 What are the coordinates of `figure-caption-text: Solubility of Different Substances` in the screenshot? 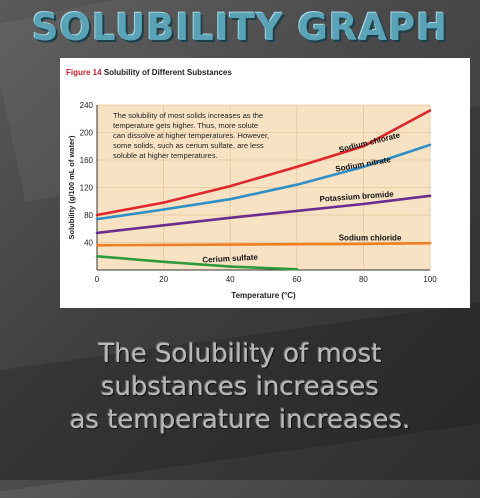 It's located at (167, 72).